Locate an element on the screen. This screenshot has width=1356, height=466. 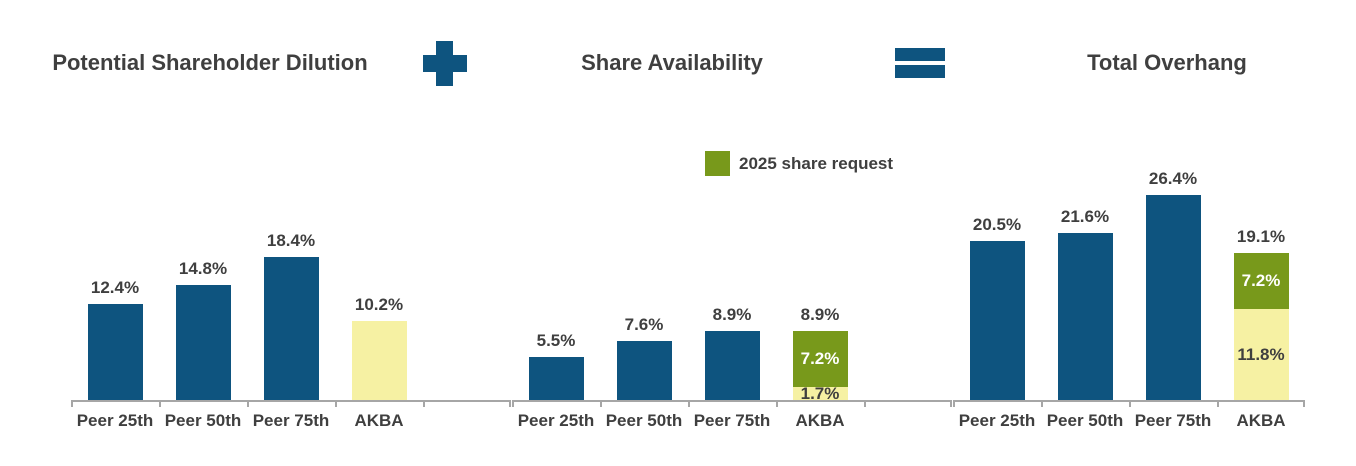
bar-segment-yellow: 11.8% is located at coordinates (1261, 354).